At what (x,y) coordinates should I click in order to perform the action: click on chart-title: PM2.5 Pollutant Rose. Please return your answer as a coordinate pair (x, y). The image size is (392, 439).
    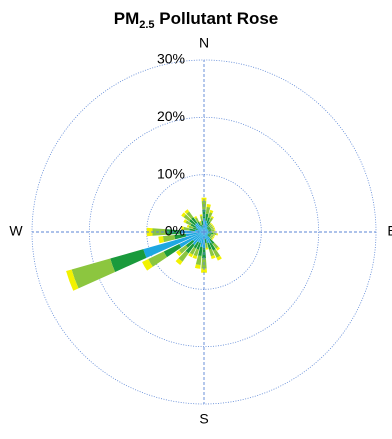
    Looking at the image, I should click on (196, 19).